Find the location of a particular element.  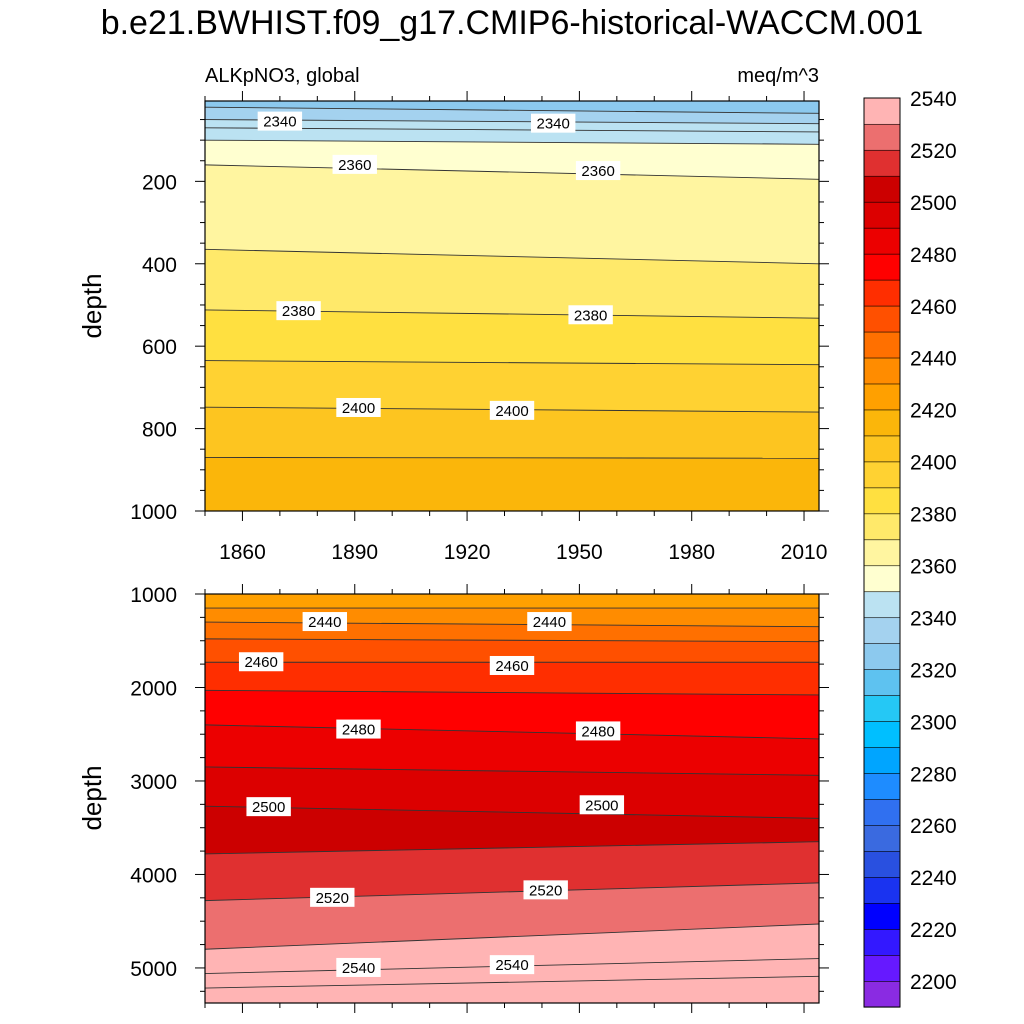

upper-y-tick-label: 600 is located at coordinates (159, 347).